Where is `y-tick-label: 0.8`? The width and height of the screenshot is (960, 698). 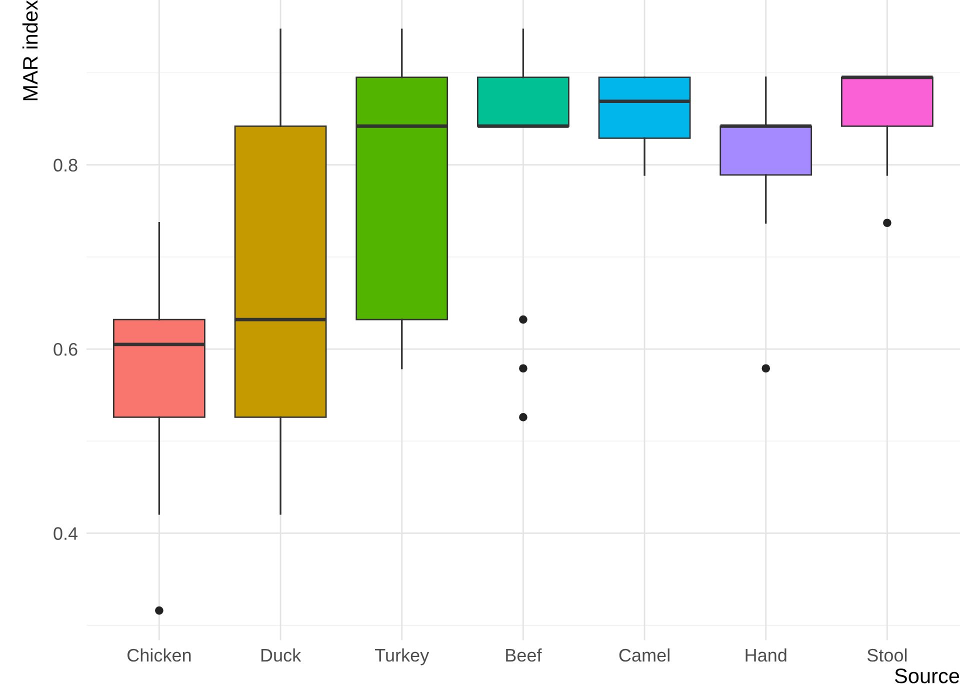 y-tick-label: 0.8 is located at coordinates (66, 165).